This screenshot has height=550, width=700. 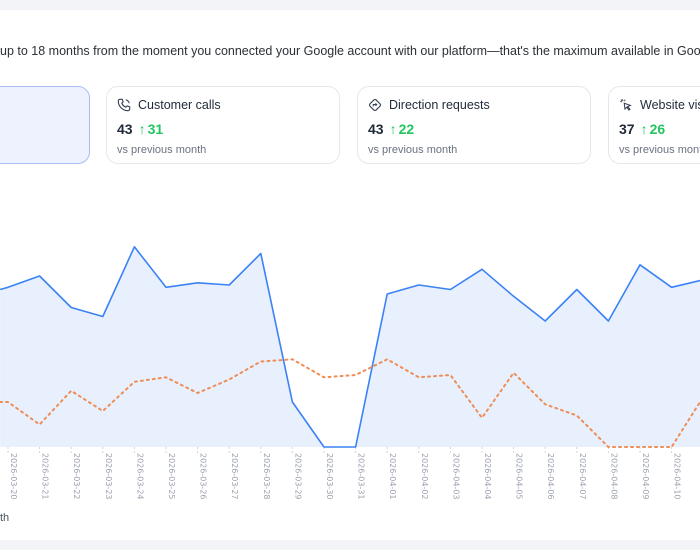 What do you see at coordinates (13, 476) in the screenshot?
I see `x-tick-label: 2026-03-20` at bounding box center [13, 476].